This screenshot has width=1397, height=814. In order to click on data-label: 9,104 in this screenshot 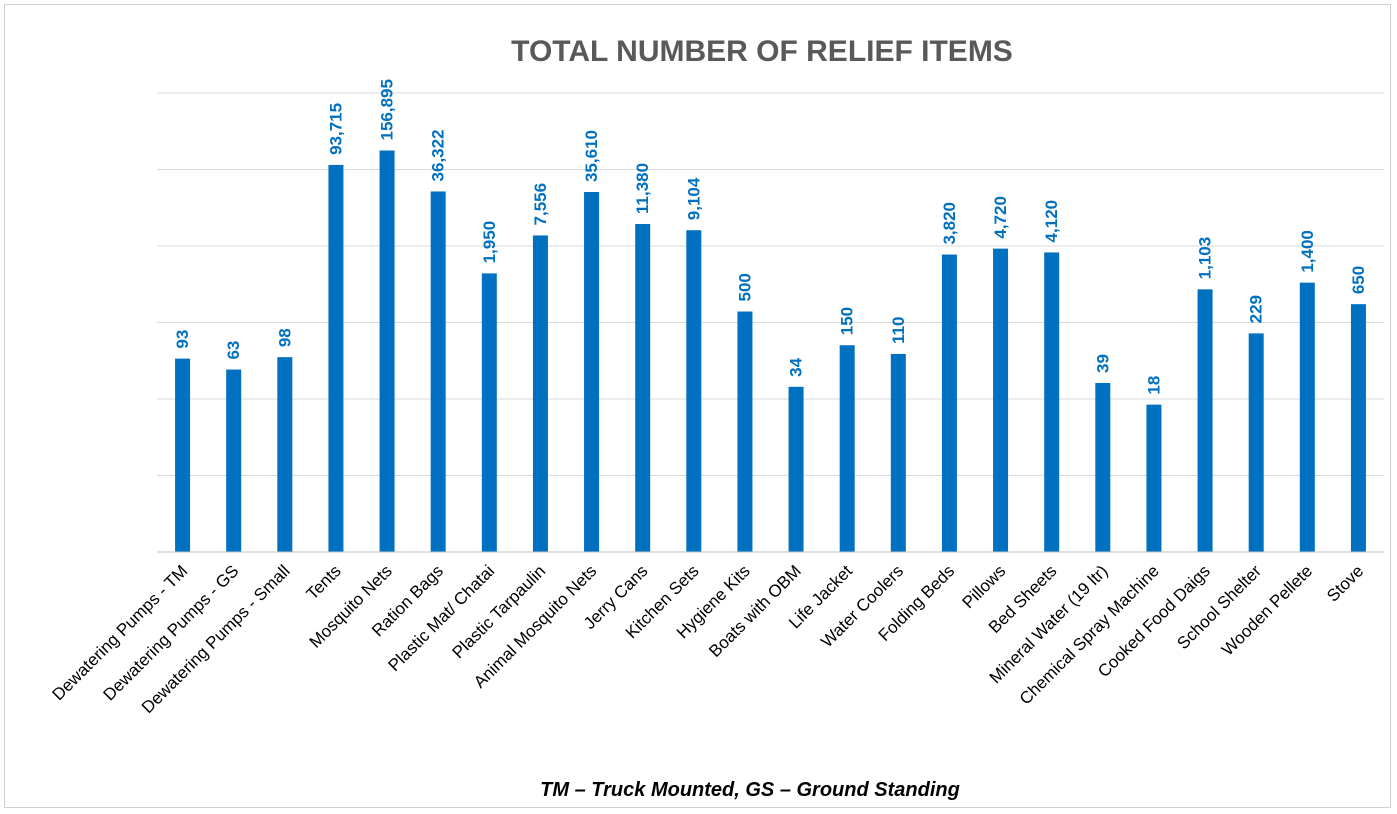, I will do `click(693, 198)`.